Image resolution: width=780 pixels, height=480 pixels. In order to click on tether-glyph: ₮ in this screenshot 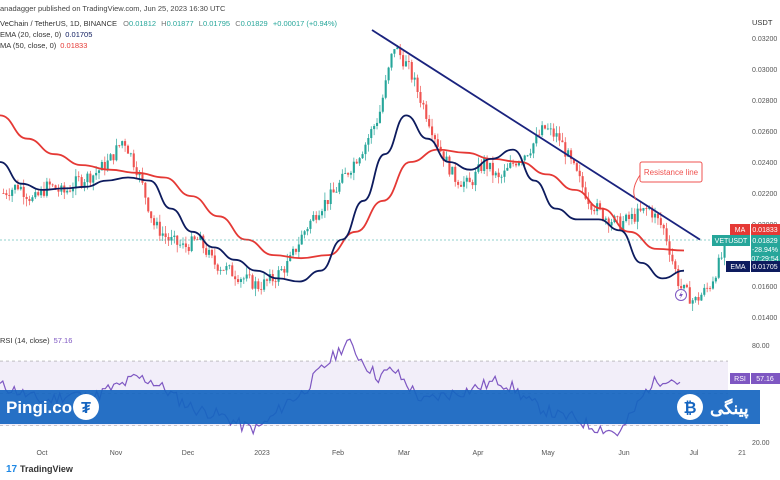, I will do `click(86, 408)`.